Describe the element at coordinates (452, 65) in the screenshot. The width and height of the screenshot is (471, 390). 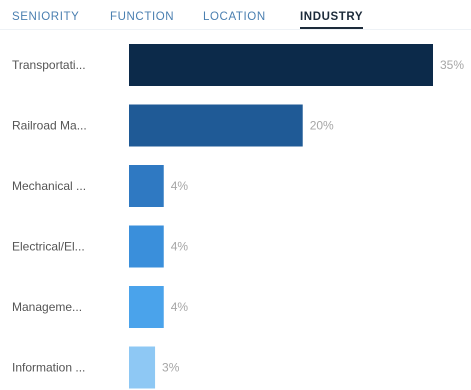
I see `value-label: 35%` at that location.